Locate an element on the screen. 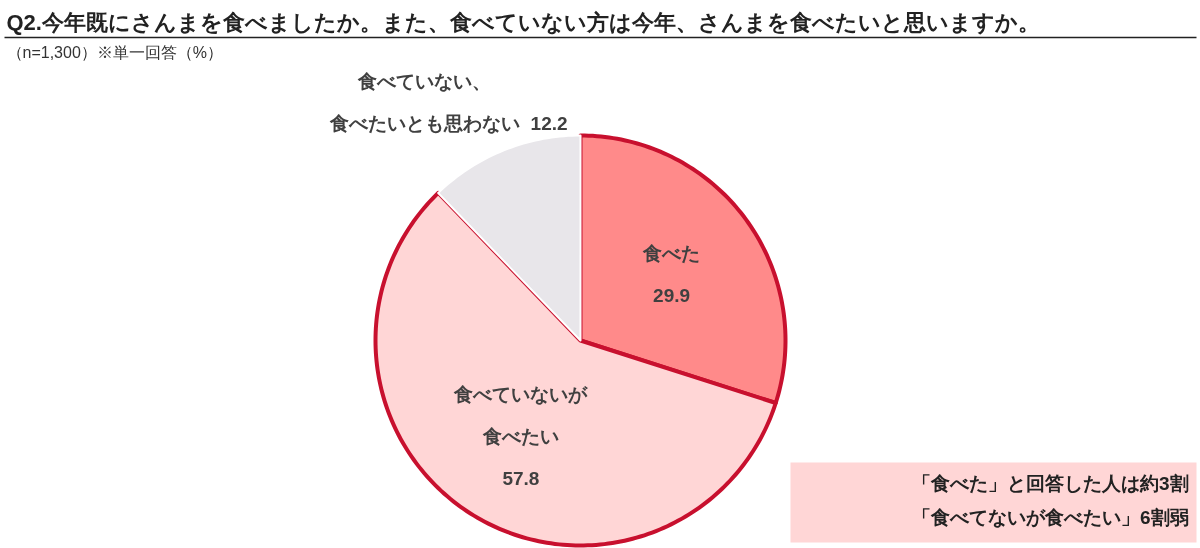  data-label: 57.8 is located at coordinates (521, 478).